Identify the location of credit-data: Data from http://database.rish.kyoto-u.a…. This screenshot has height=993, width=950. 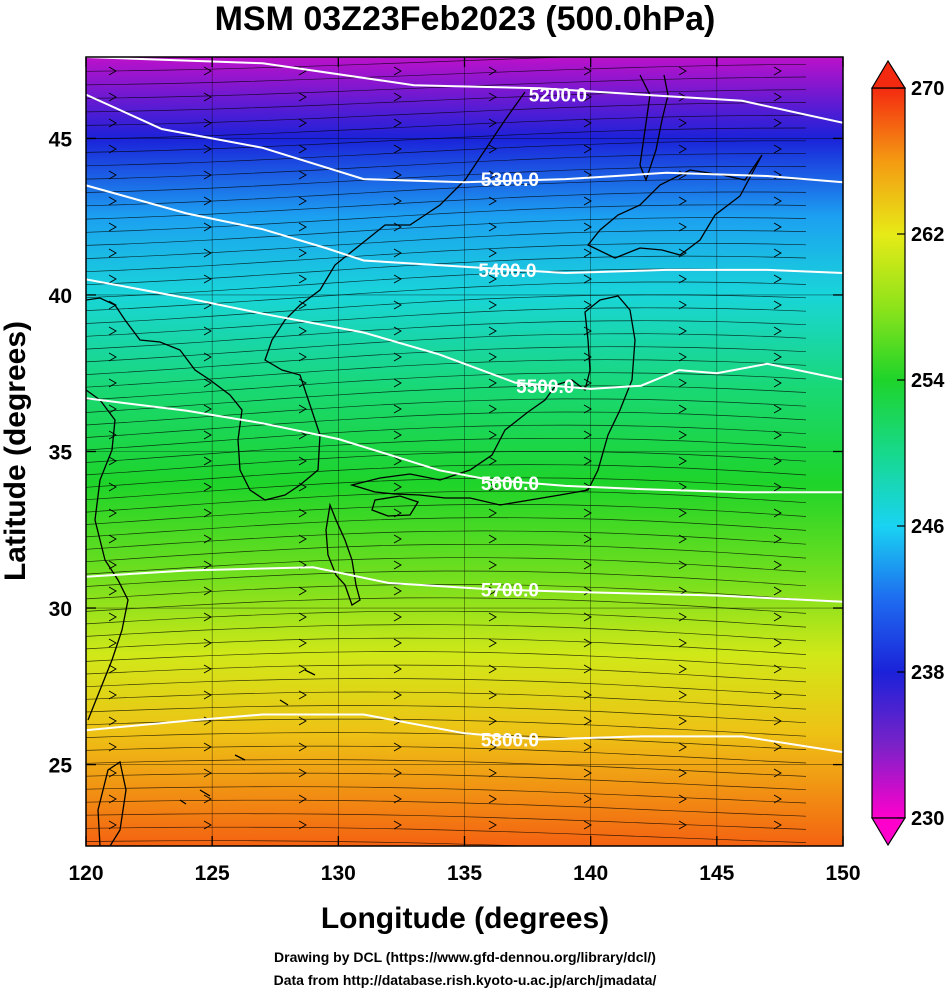
(465, 980).